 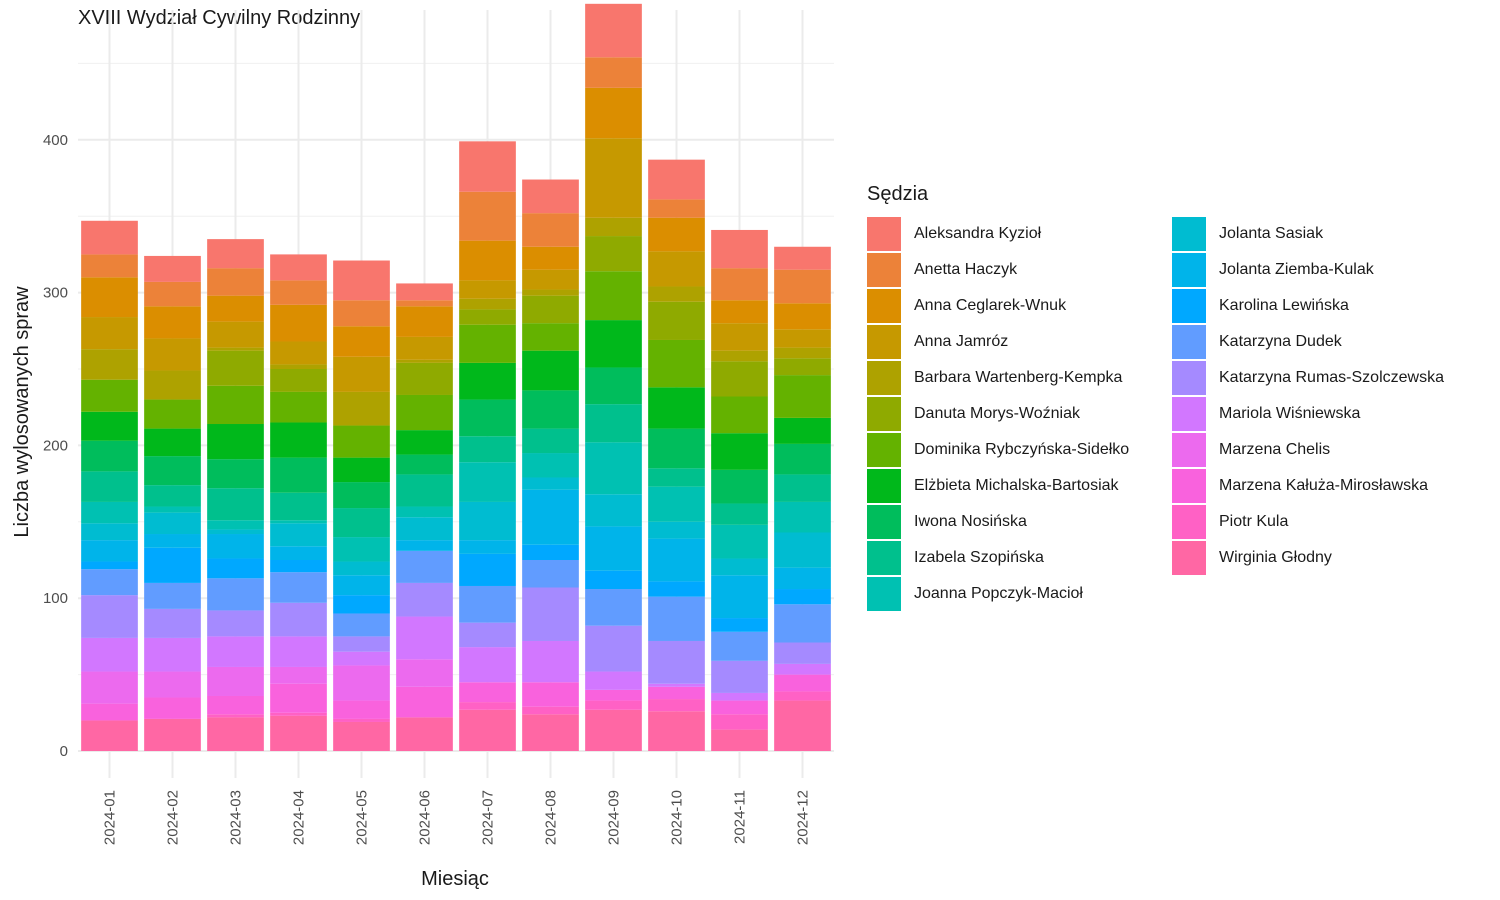 What do you see at coordinates (1019, 522) in the screenshot?
I see `legend-item: Iwona Nosińska` at bounding box center [1019, 522].